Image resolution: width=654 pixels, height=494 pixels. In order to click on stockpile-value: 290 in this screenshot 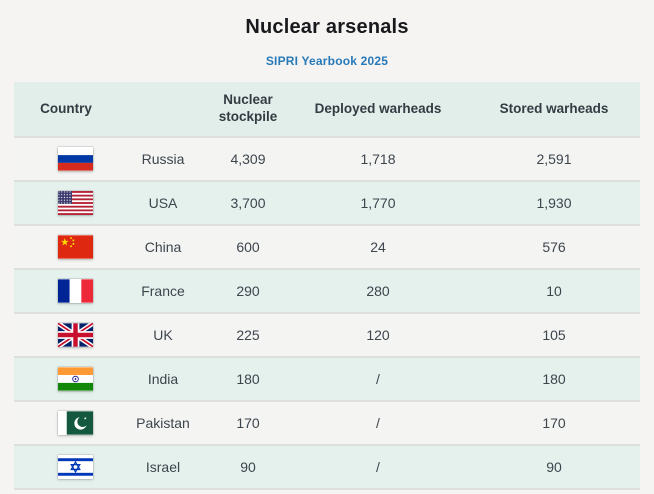, I will do `click(248, 291)`.